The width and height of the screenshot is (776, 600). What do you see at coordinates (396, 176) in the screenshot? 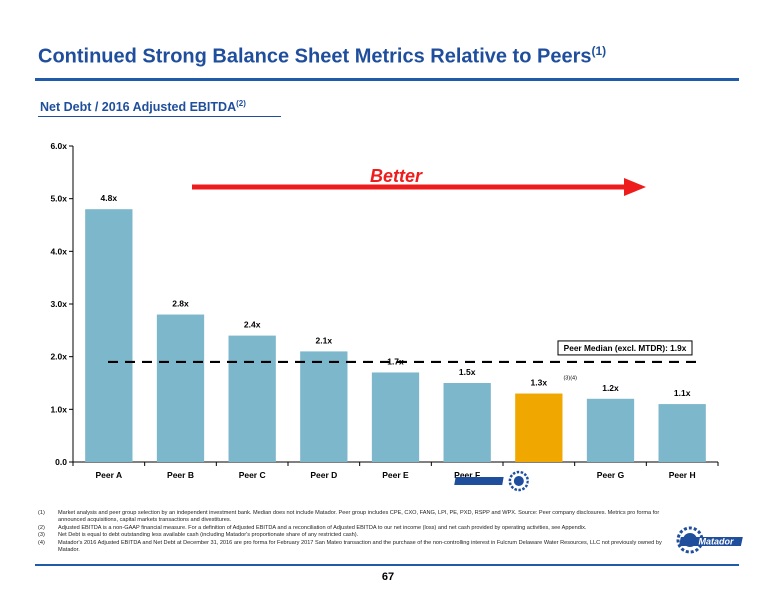
I see `better-annotation: Better` at bounding box center [396, 176].